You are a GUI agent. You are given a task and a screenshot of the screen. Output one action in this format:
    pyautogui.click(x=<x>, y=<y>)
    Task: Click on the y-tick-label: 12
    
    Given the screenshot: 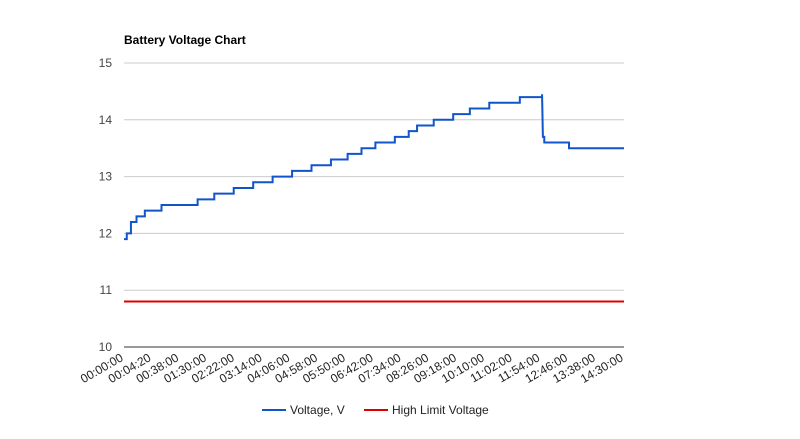 What is the action you would take?
    pyautogui.click(x=106, y=233)
    